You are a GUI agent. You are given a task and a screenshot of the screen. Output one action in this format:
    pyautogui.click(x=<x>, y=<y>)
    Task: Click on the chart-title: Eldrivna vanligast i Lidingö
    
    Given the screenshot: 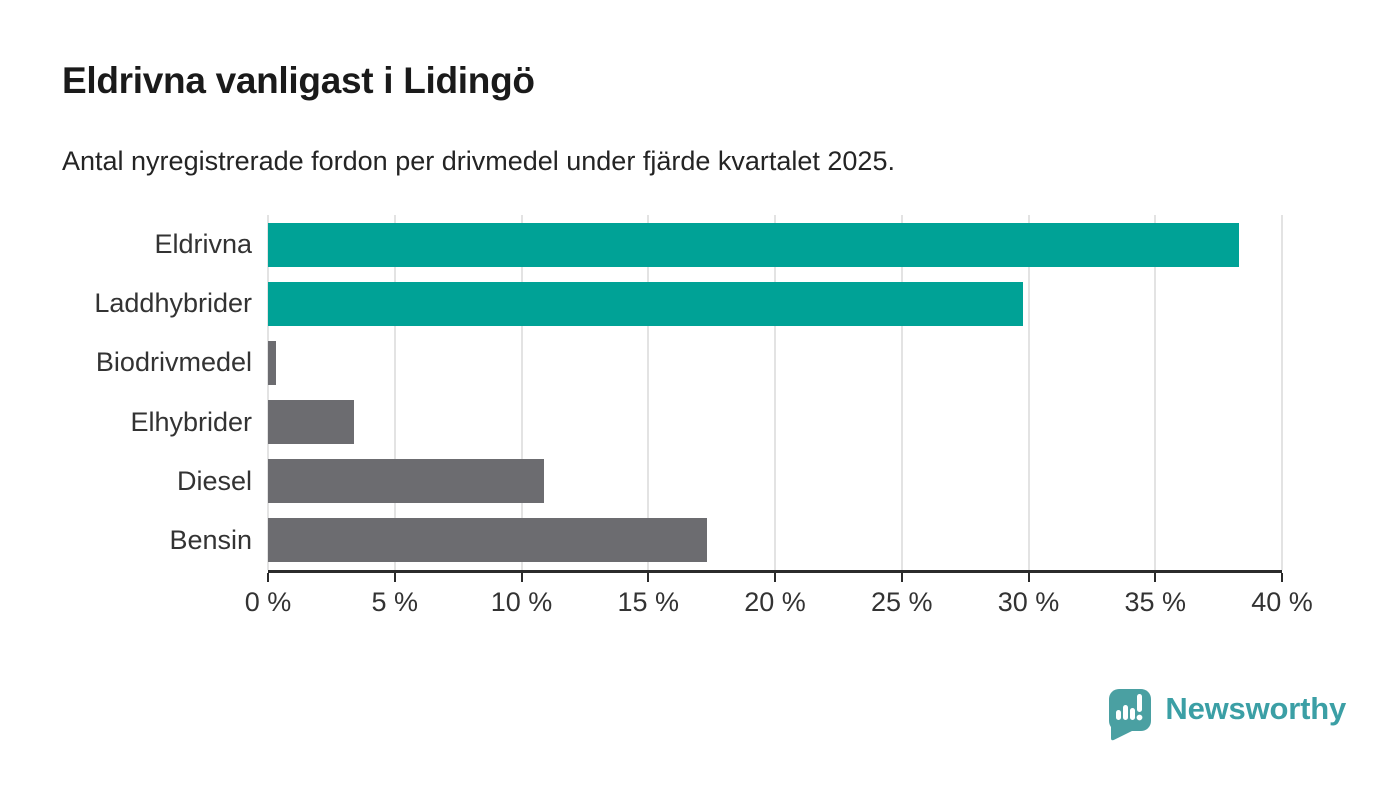 What is the action you would take?
    pyautogui.click(x=298, y=80)
    